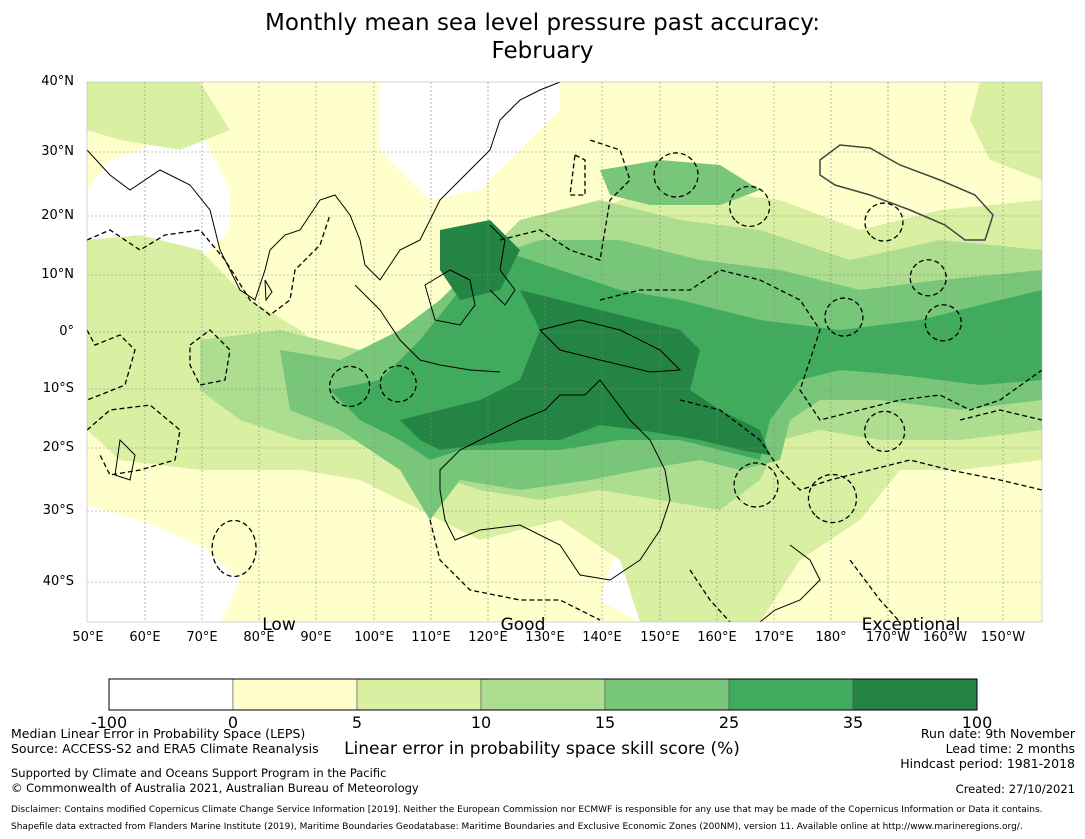 This screenshot has height=839, width=1085. Describe the element at coordinates (610, 346) in the screenshot. I see `coast-new-guinea` at that location.